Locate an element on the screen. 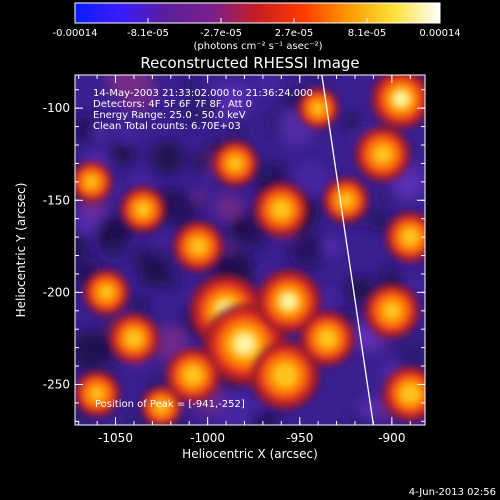  y-tick-label: -150 is located at coordinates (56, 200).